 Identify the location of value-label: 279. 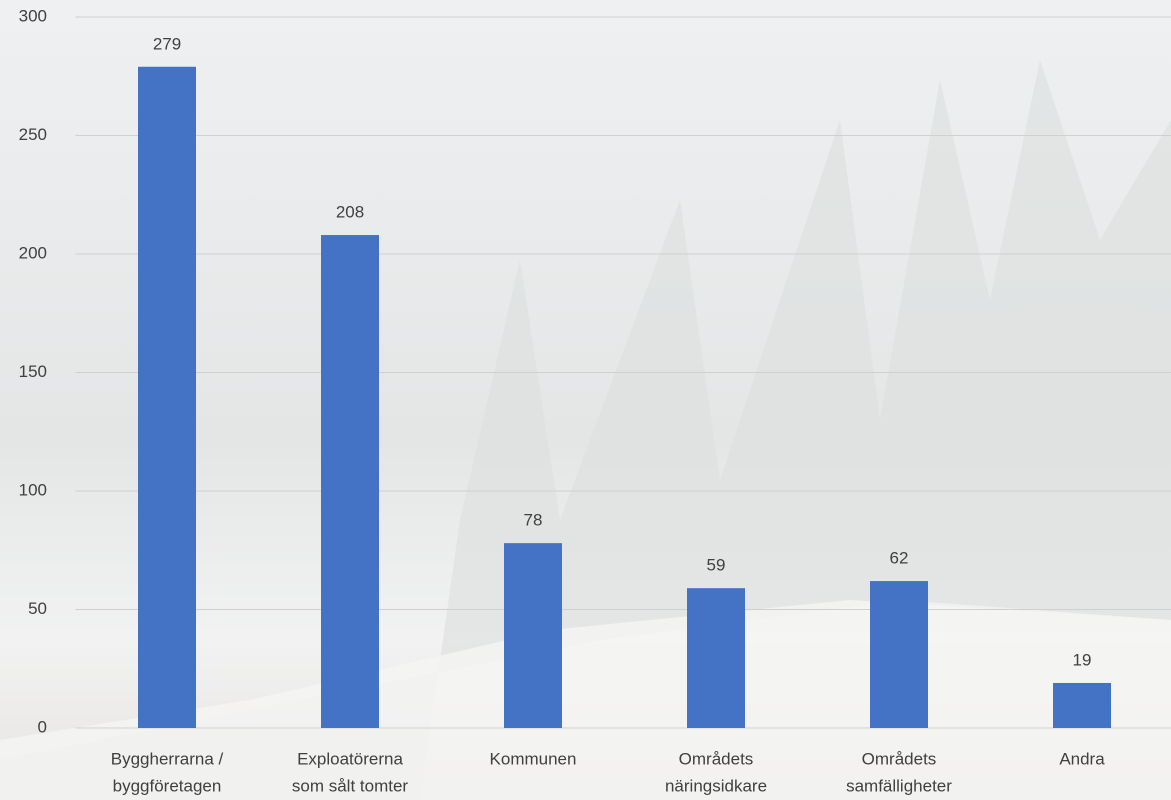
(167, 43).